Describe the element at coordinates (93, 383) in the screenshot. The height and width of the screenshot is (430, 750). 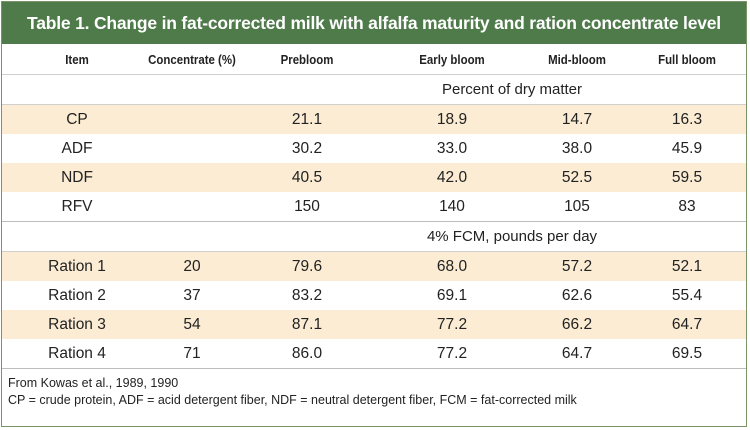
I see `source-note: From Kowas et al., 1989, 1990` at that location.